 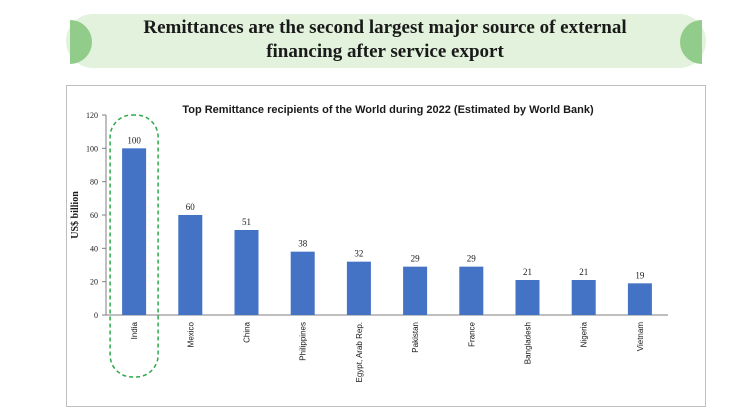 I want to click on title-banner, so click(x=386, y=41).